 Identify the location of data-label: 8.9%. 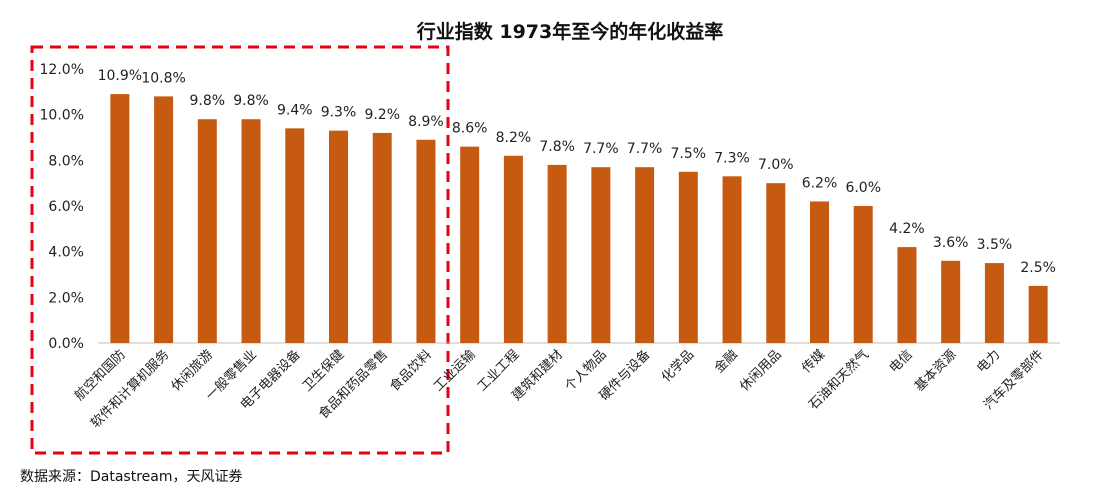
(426, 122).